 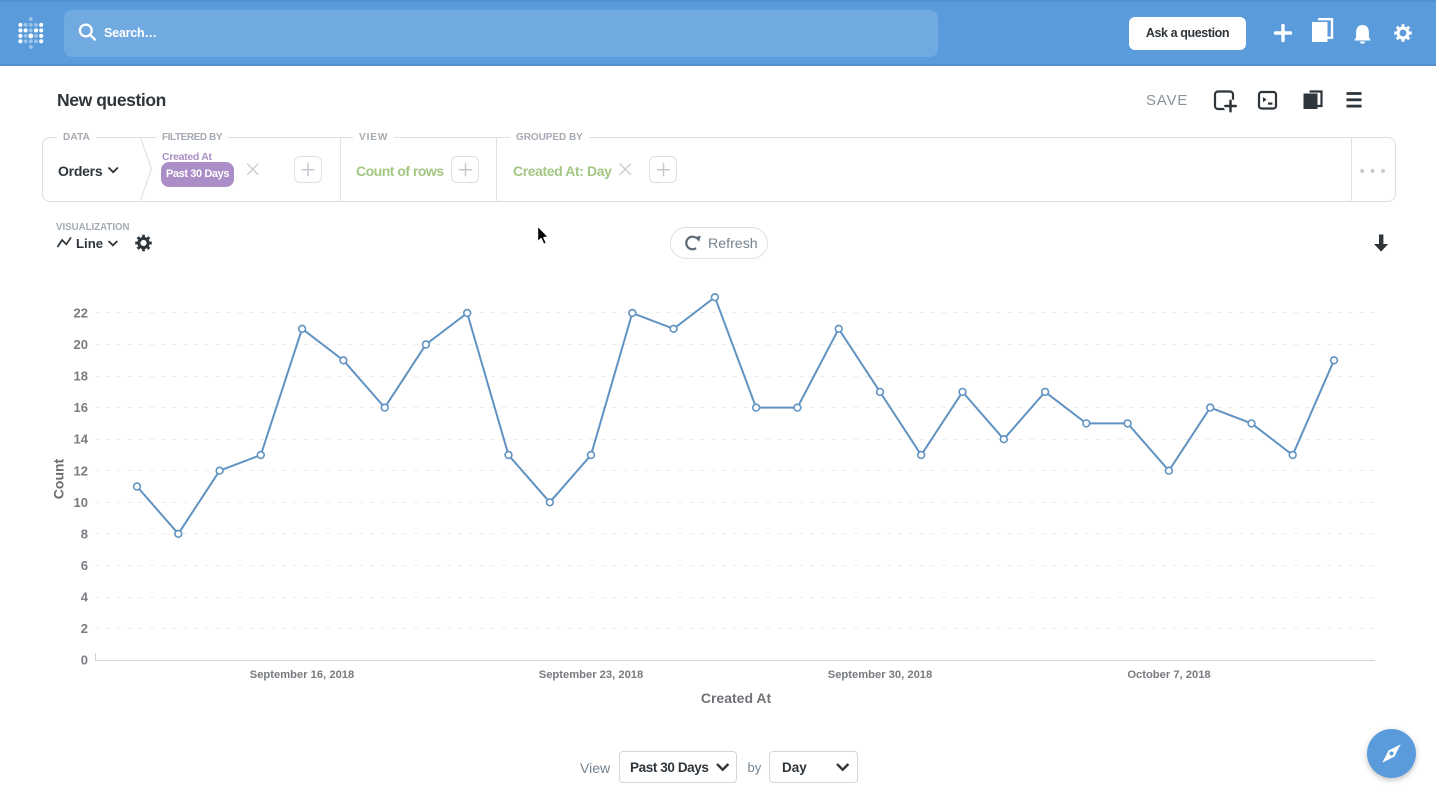 I want to click on svg-text: 20, so click(x=81, y=344).